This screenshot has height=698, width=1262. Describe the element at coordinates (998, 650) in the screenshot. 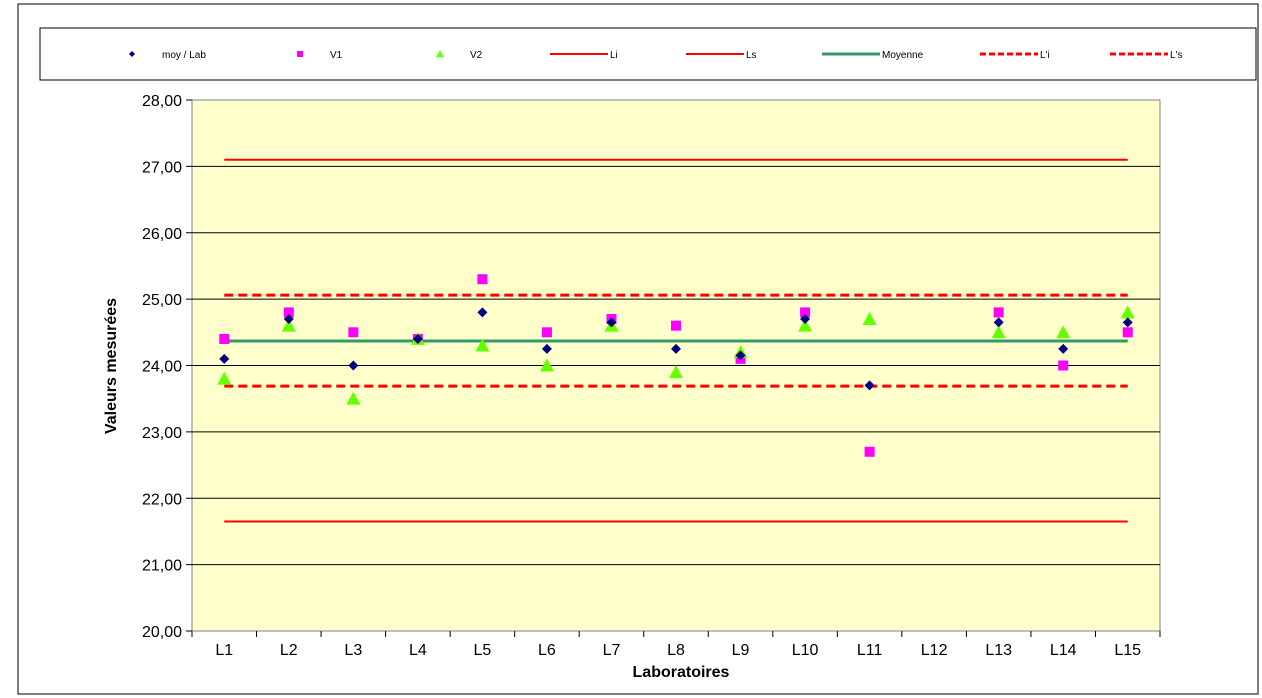

I see `x-tick-label: L13` at that location.